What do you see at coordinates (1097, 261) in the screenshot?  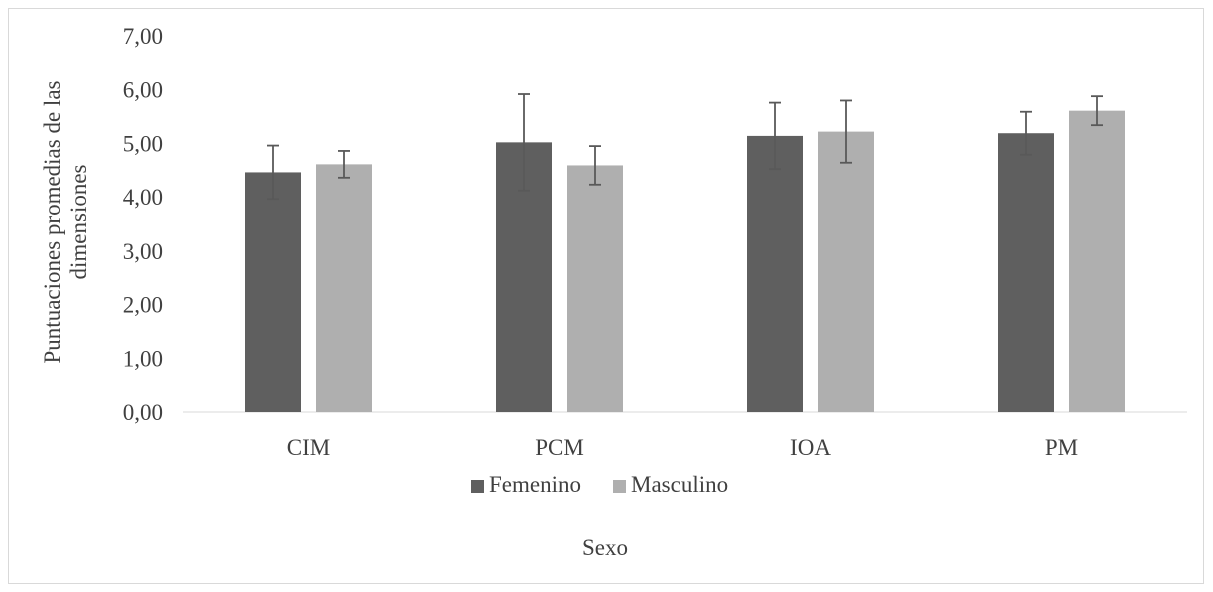 I see `bar-masculino-pm` at bounding box center [1097, 261].